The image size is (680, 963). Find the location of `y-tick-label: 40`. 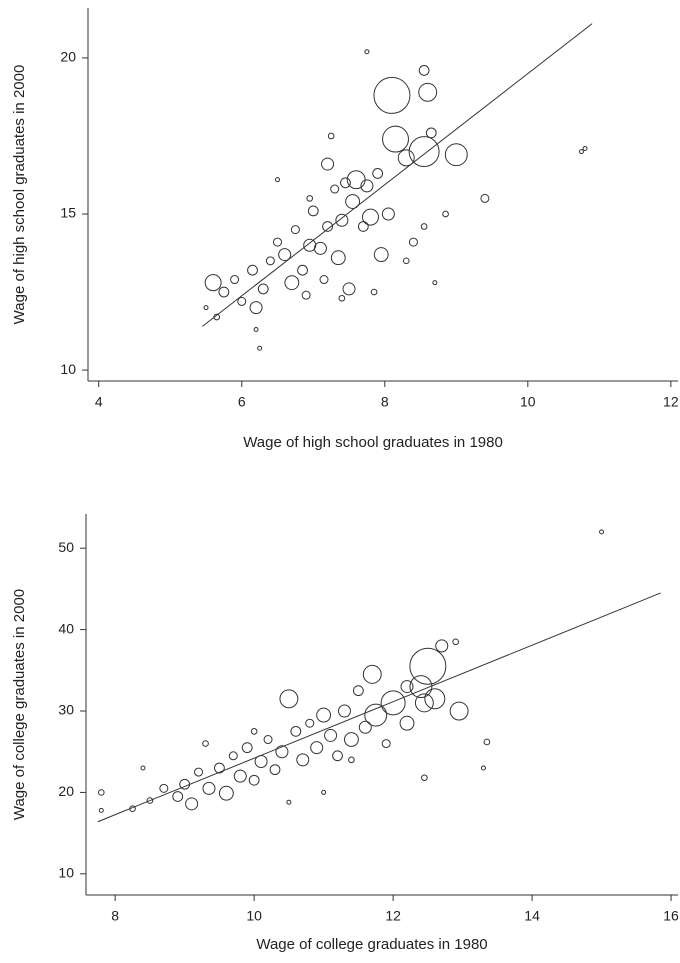

y-tick-label: 40 is located at coordinates (66, 628).